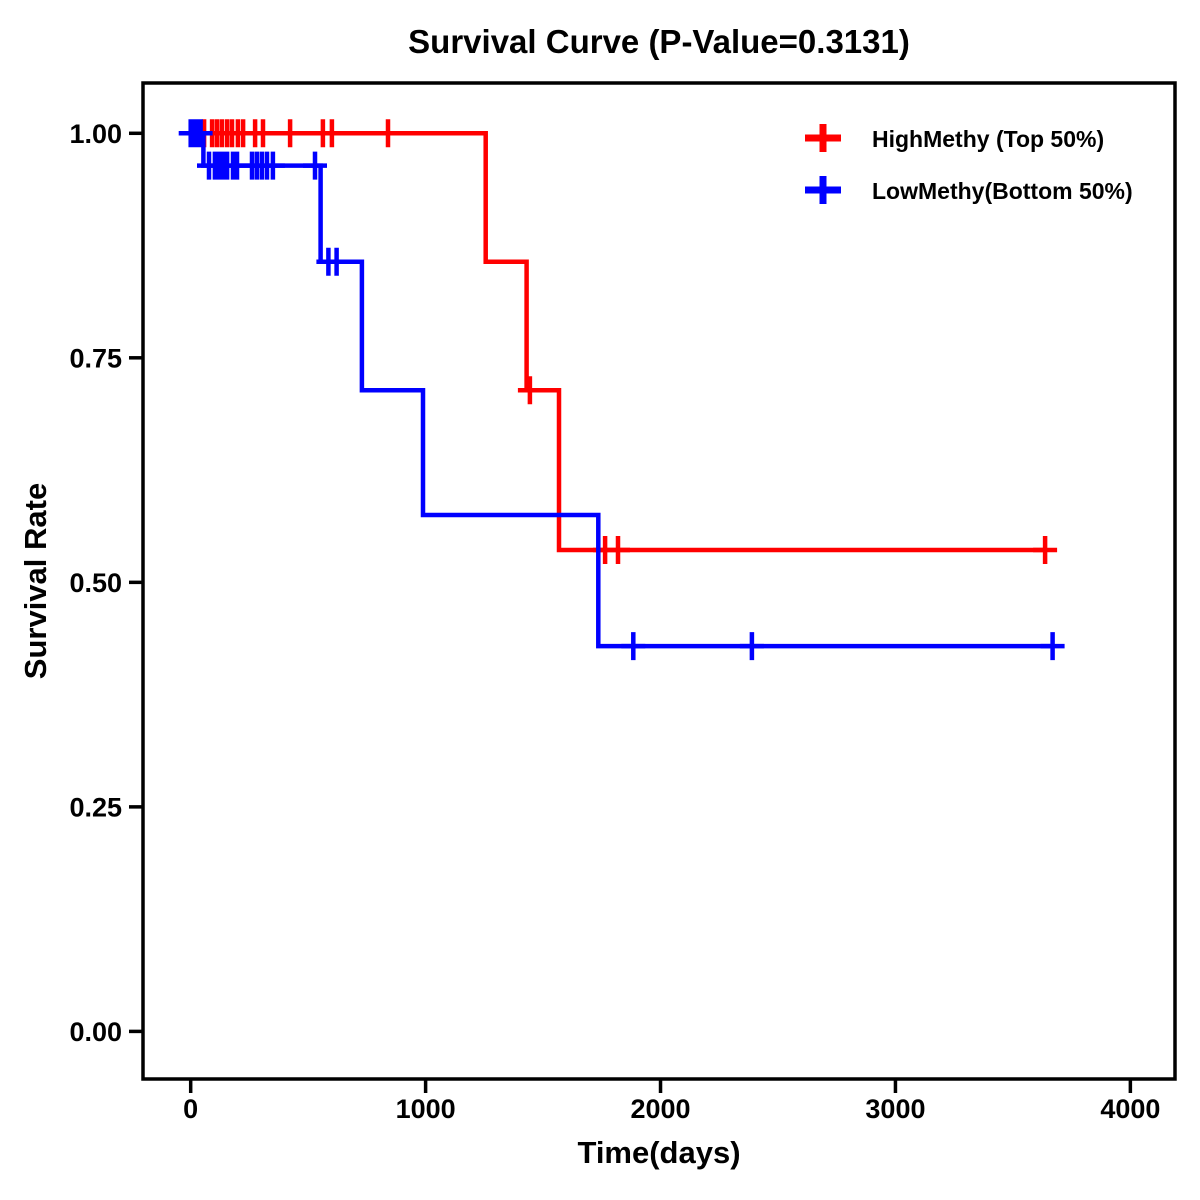 The image size is (1200, 1200). I want to click on y-tick-label: 0.00, so click(95, 1032).